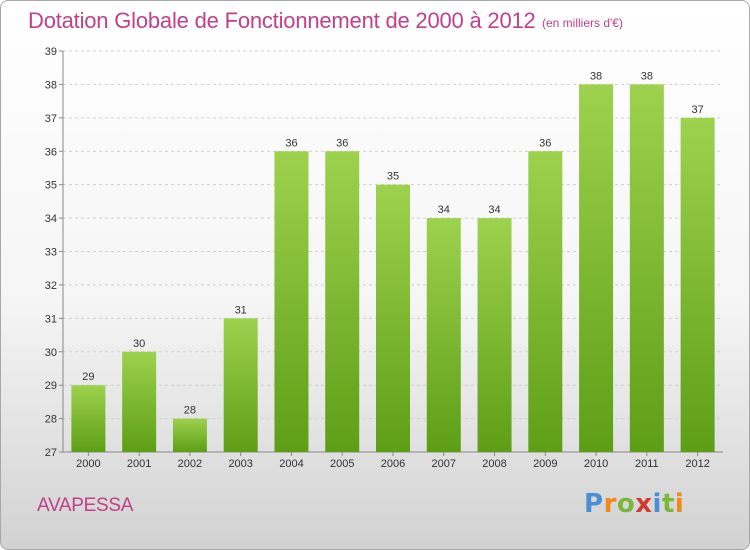 This screenshot has width=750, height=550. I want to click on y-tick-label: 27, so click(51, 453).